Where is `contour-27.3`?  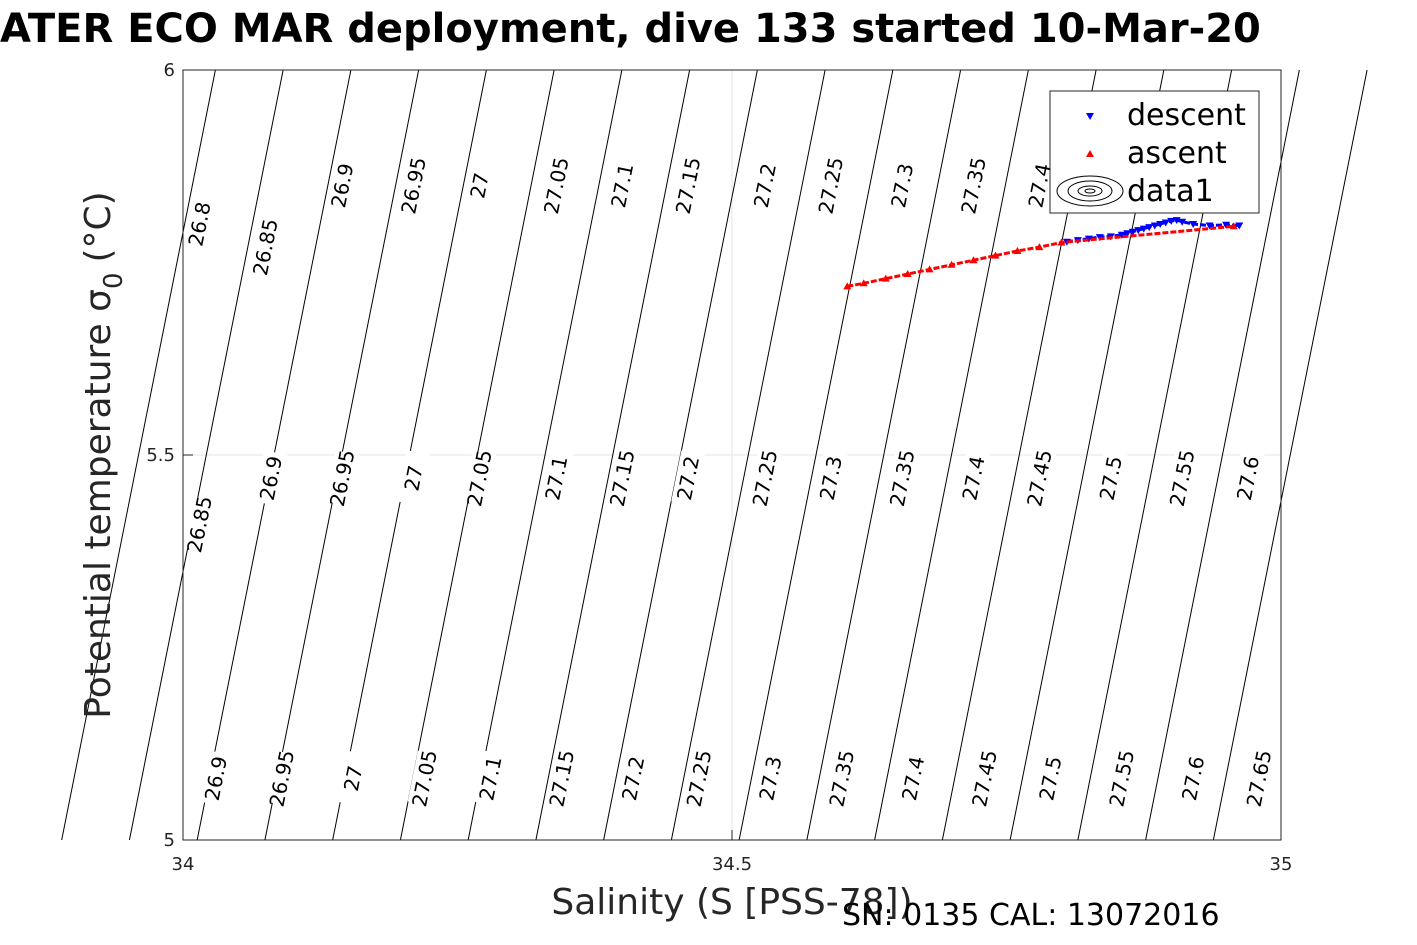 contour-27.3 is located at coordinates (816, 455).